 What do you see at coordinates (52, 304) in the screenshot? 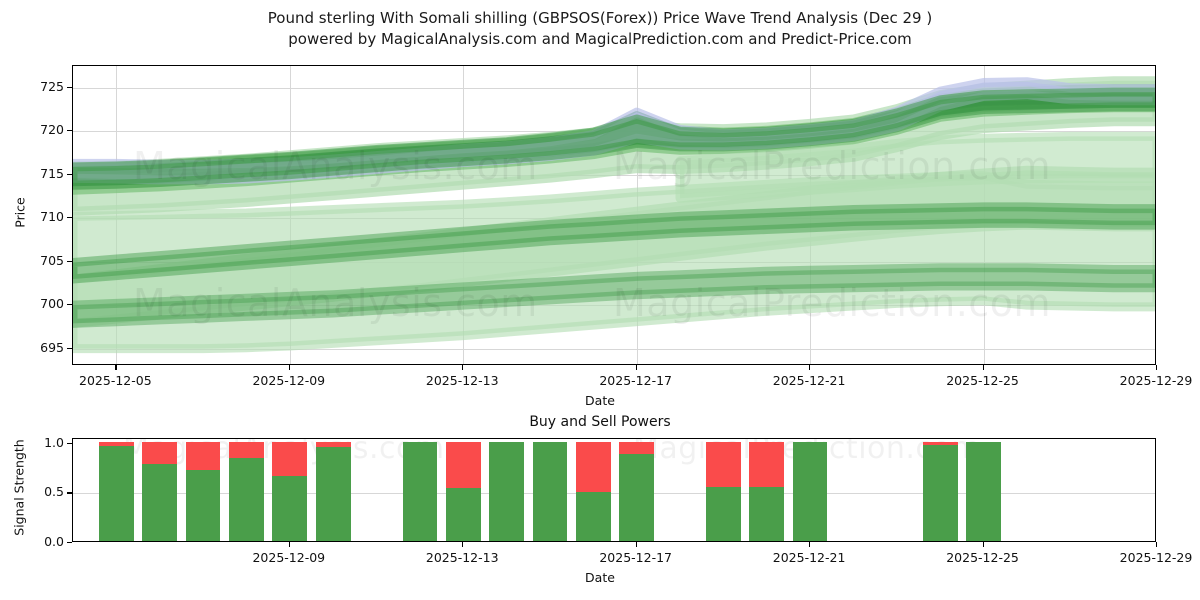
I see `price-y-tick: 700` at bounding box center [52, 304].